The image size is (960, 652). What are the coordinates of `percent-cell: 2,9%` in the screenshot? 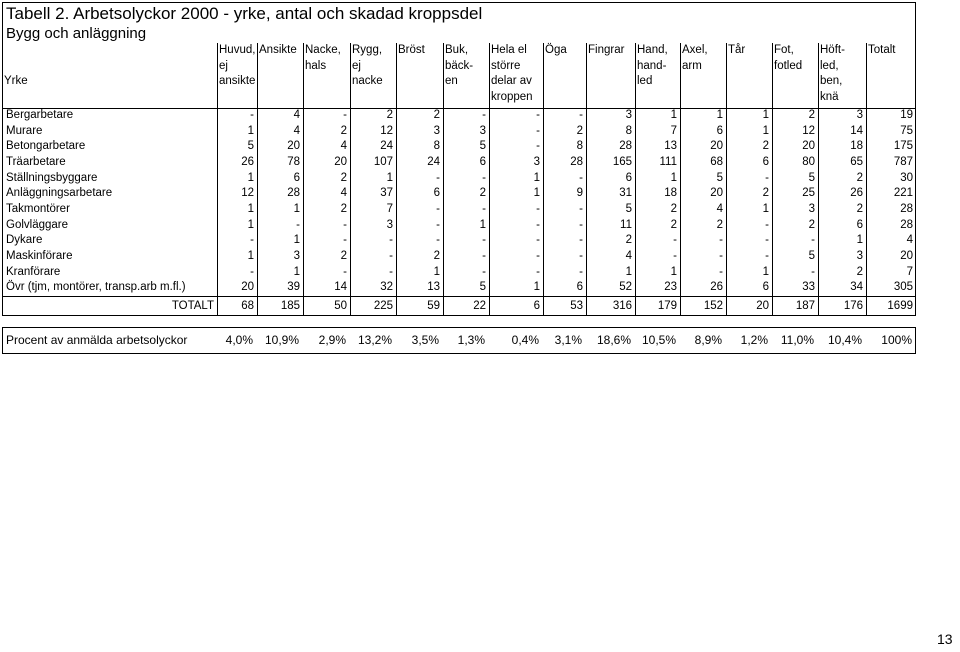 It's located at (332, 340).